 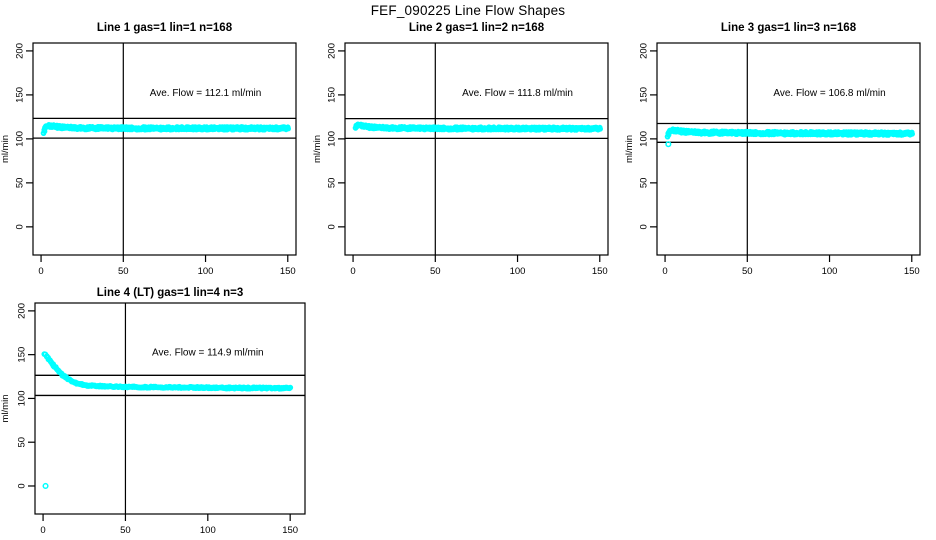 I want to click on ave-flow-label: Ave. Flow = 111.8 ml/min, so click(x=517, y=93).